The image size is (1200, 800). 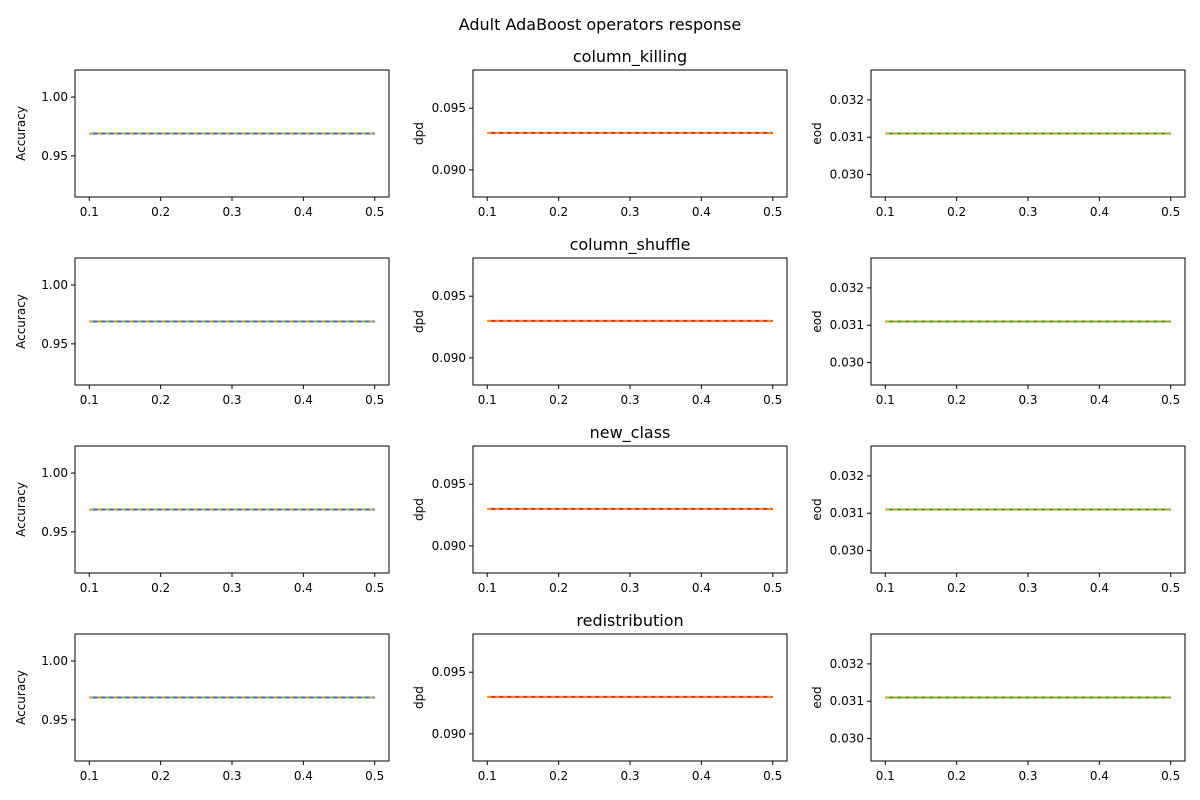 I want to click on subplot-r2-c1: 0.1 0.2 0.3 0.4 0.5 0.090 0.095 dpd new_class, so click(x=600, y=509).